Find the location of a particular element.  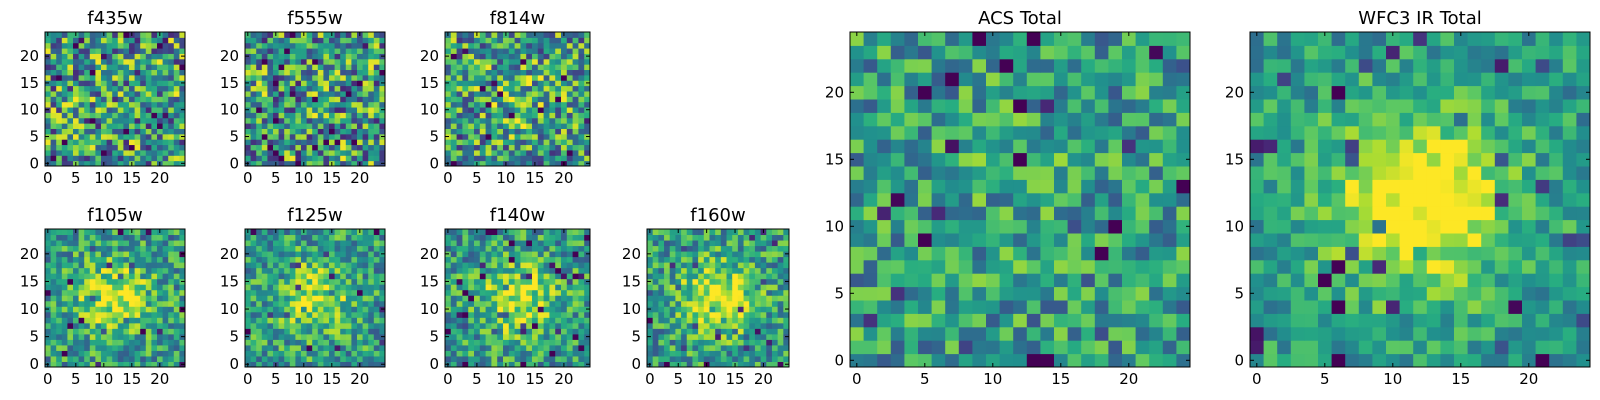

heatmap-cells is located at coordinates (315, 99).